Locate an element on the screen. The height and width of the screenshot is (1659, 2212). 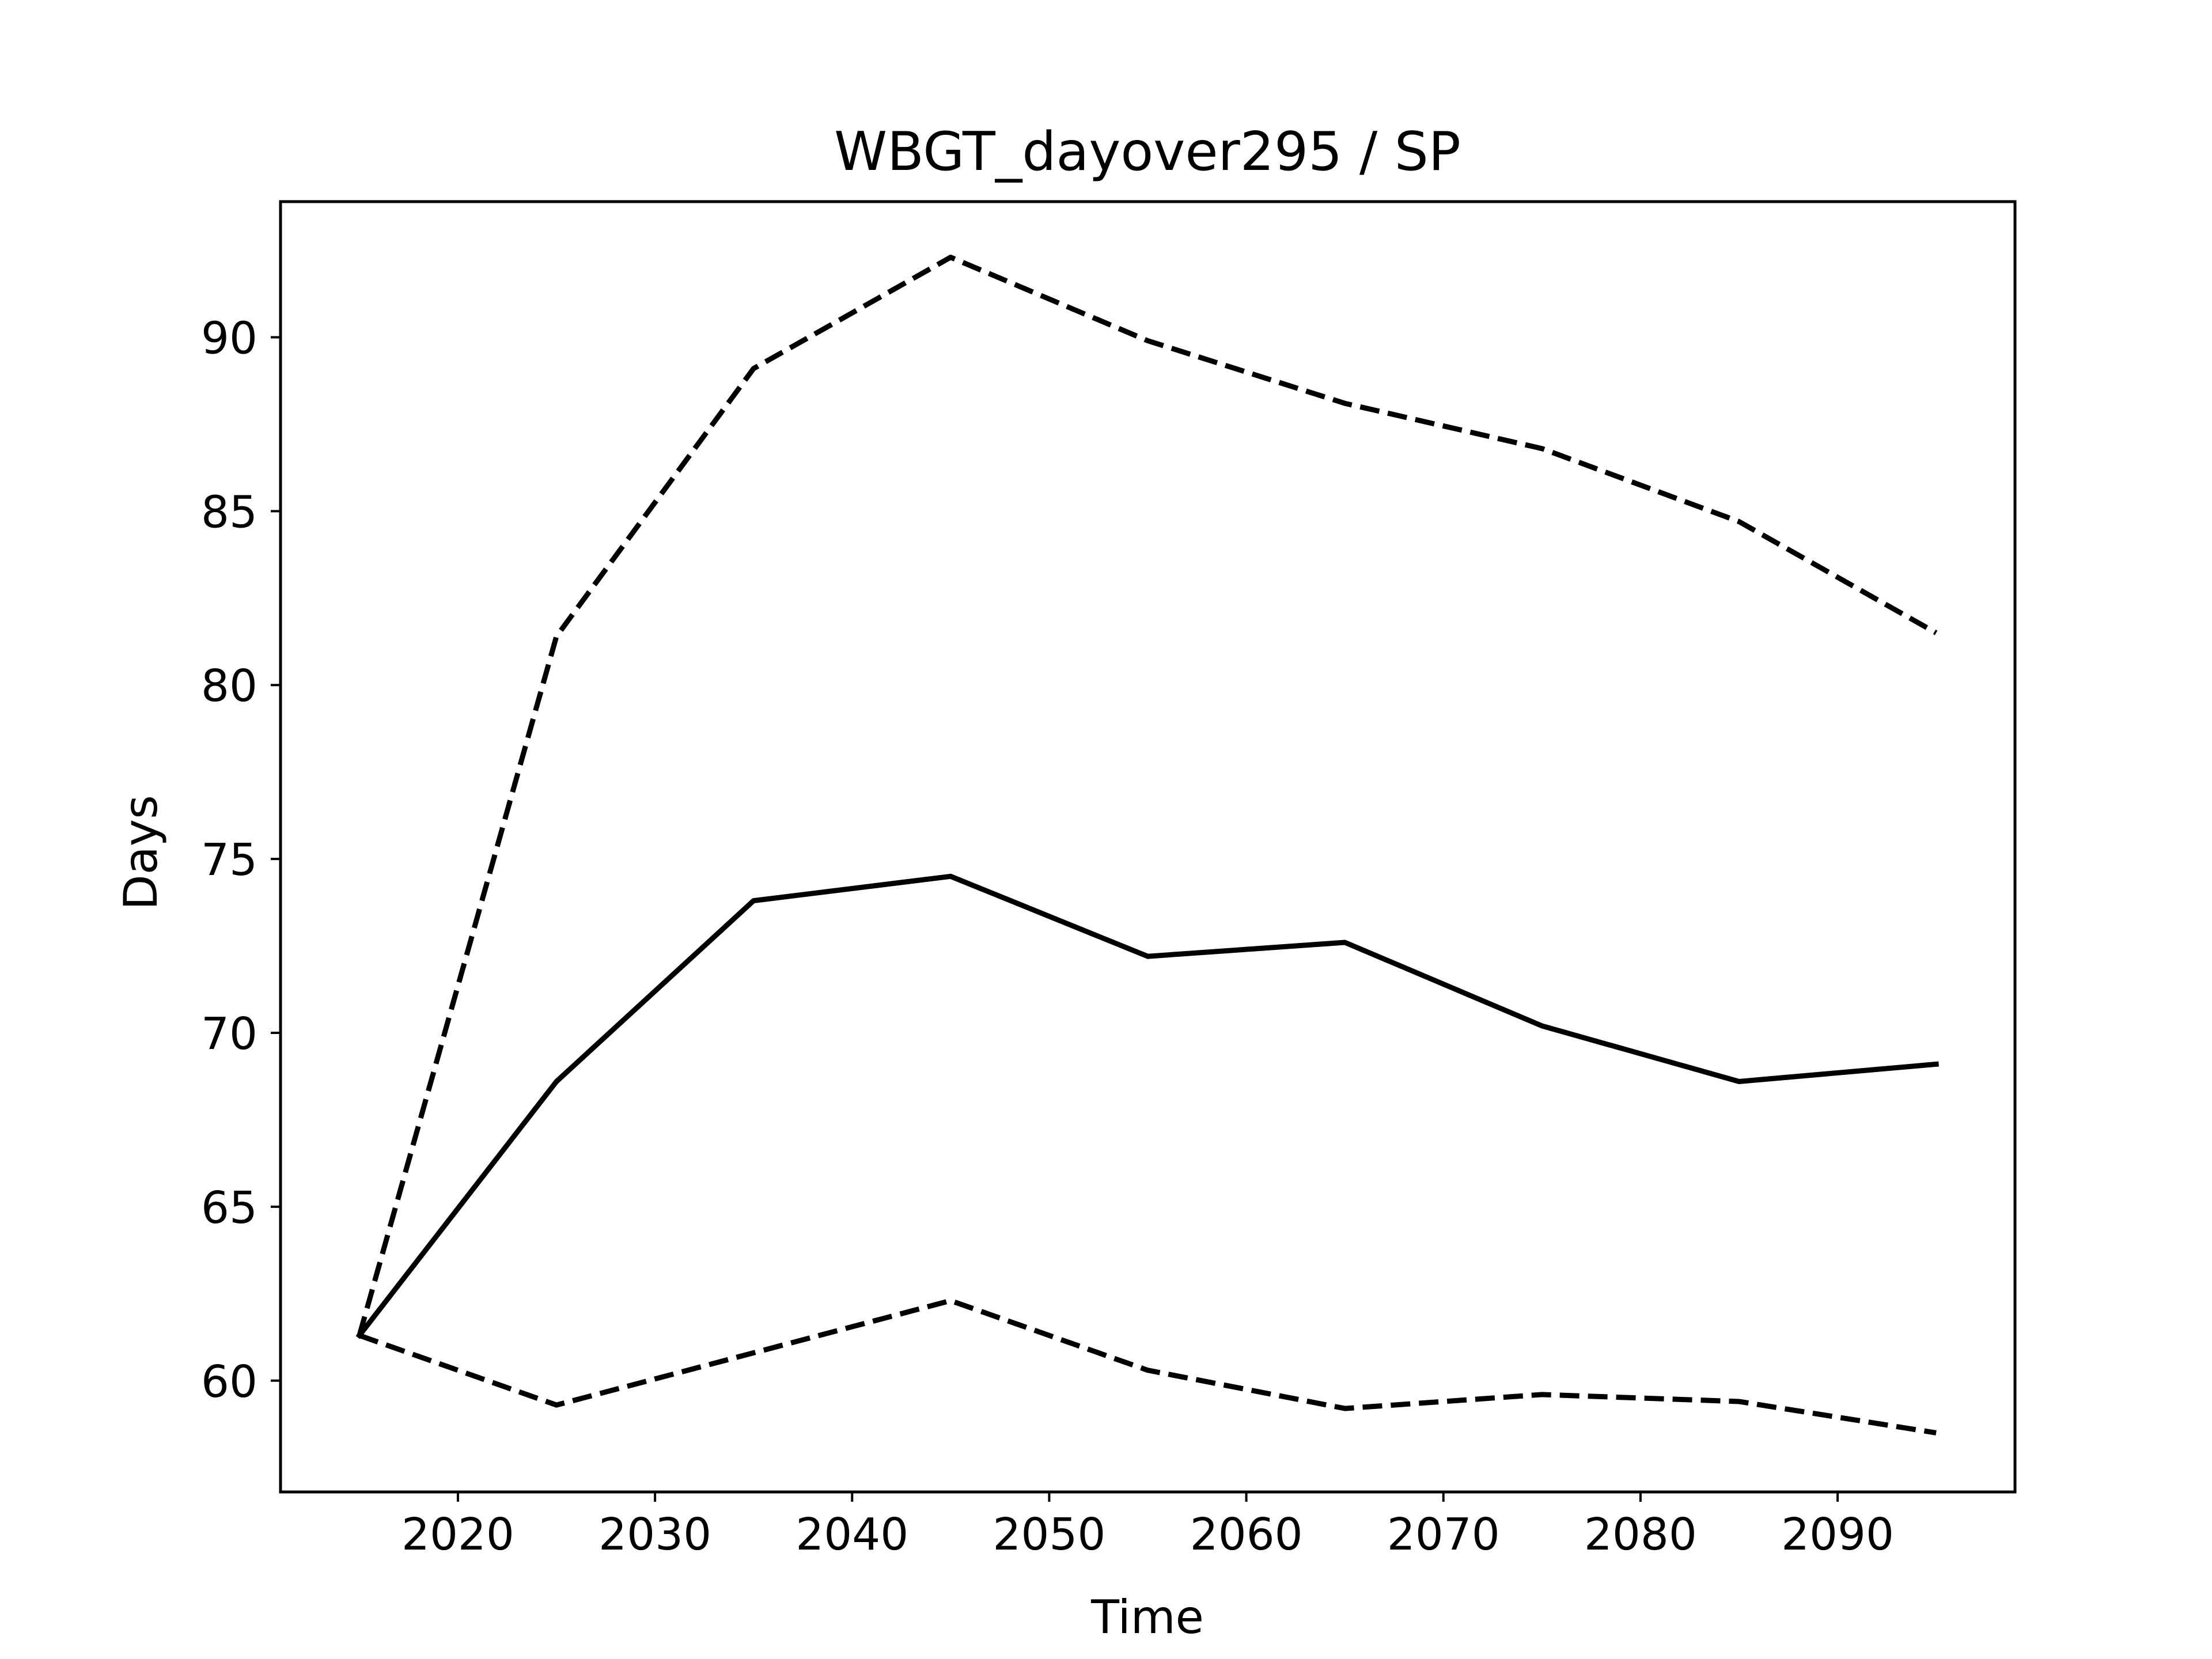
x-tick-label: 2050 is located at coordinates (1049, 1534).